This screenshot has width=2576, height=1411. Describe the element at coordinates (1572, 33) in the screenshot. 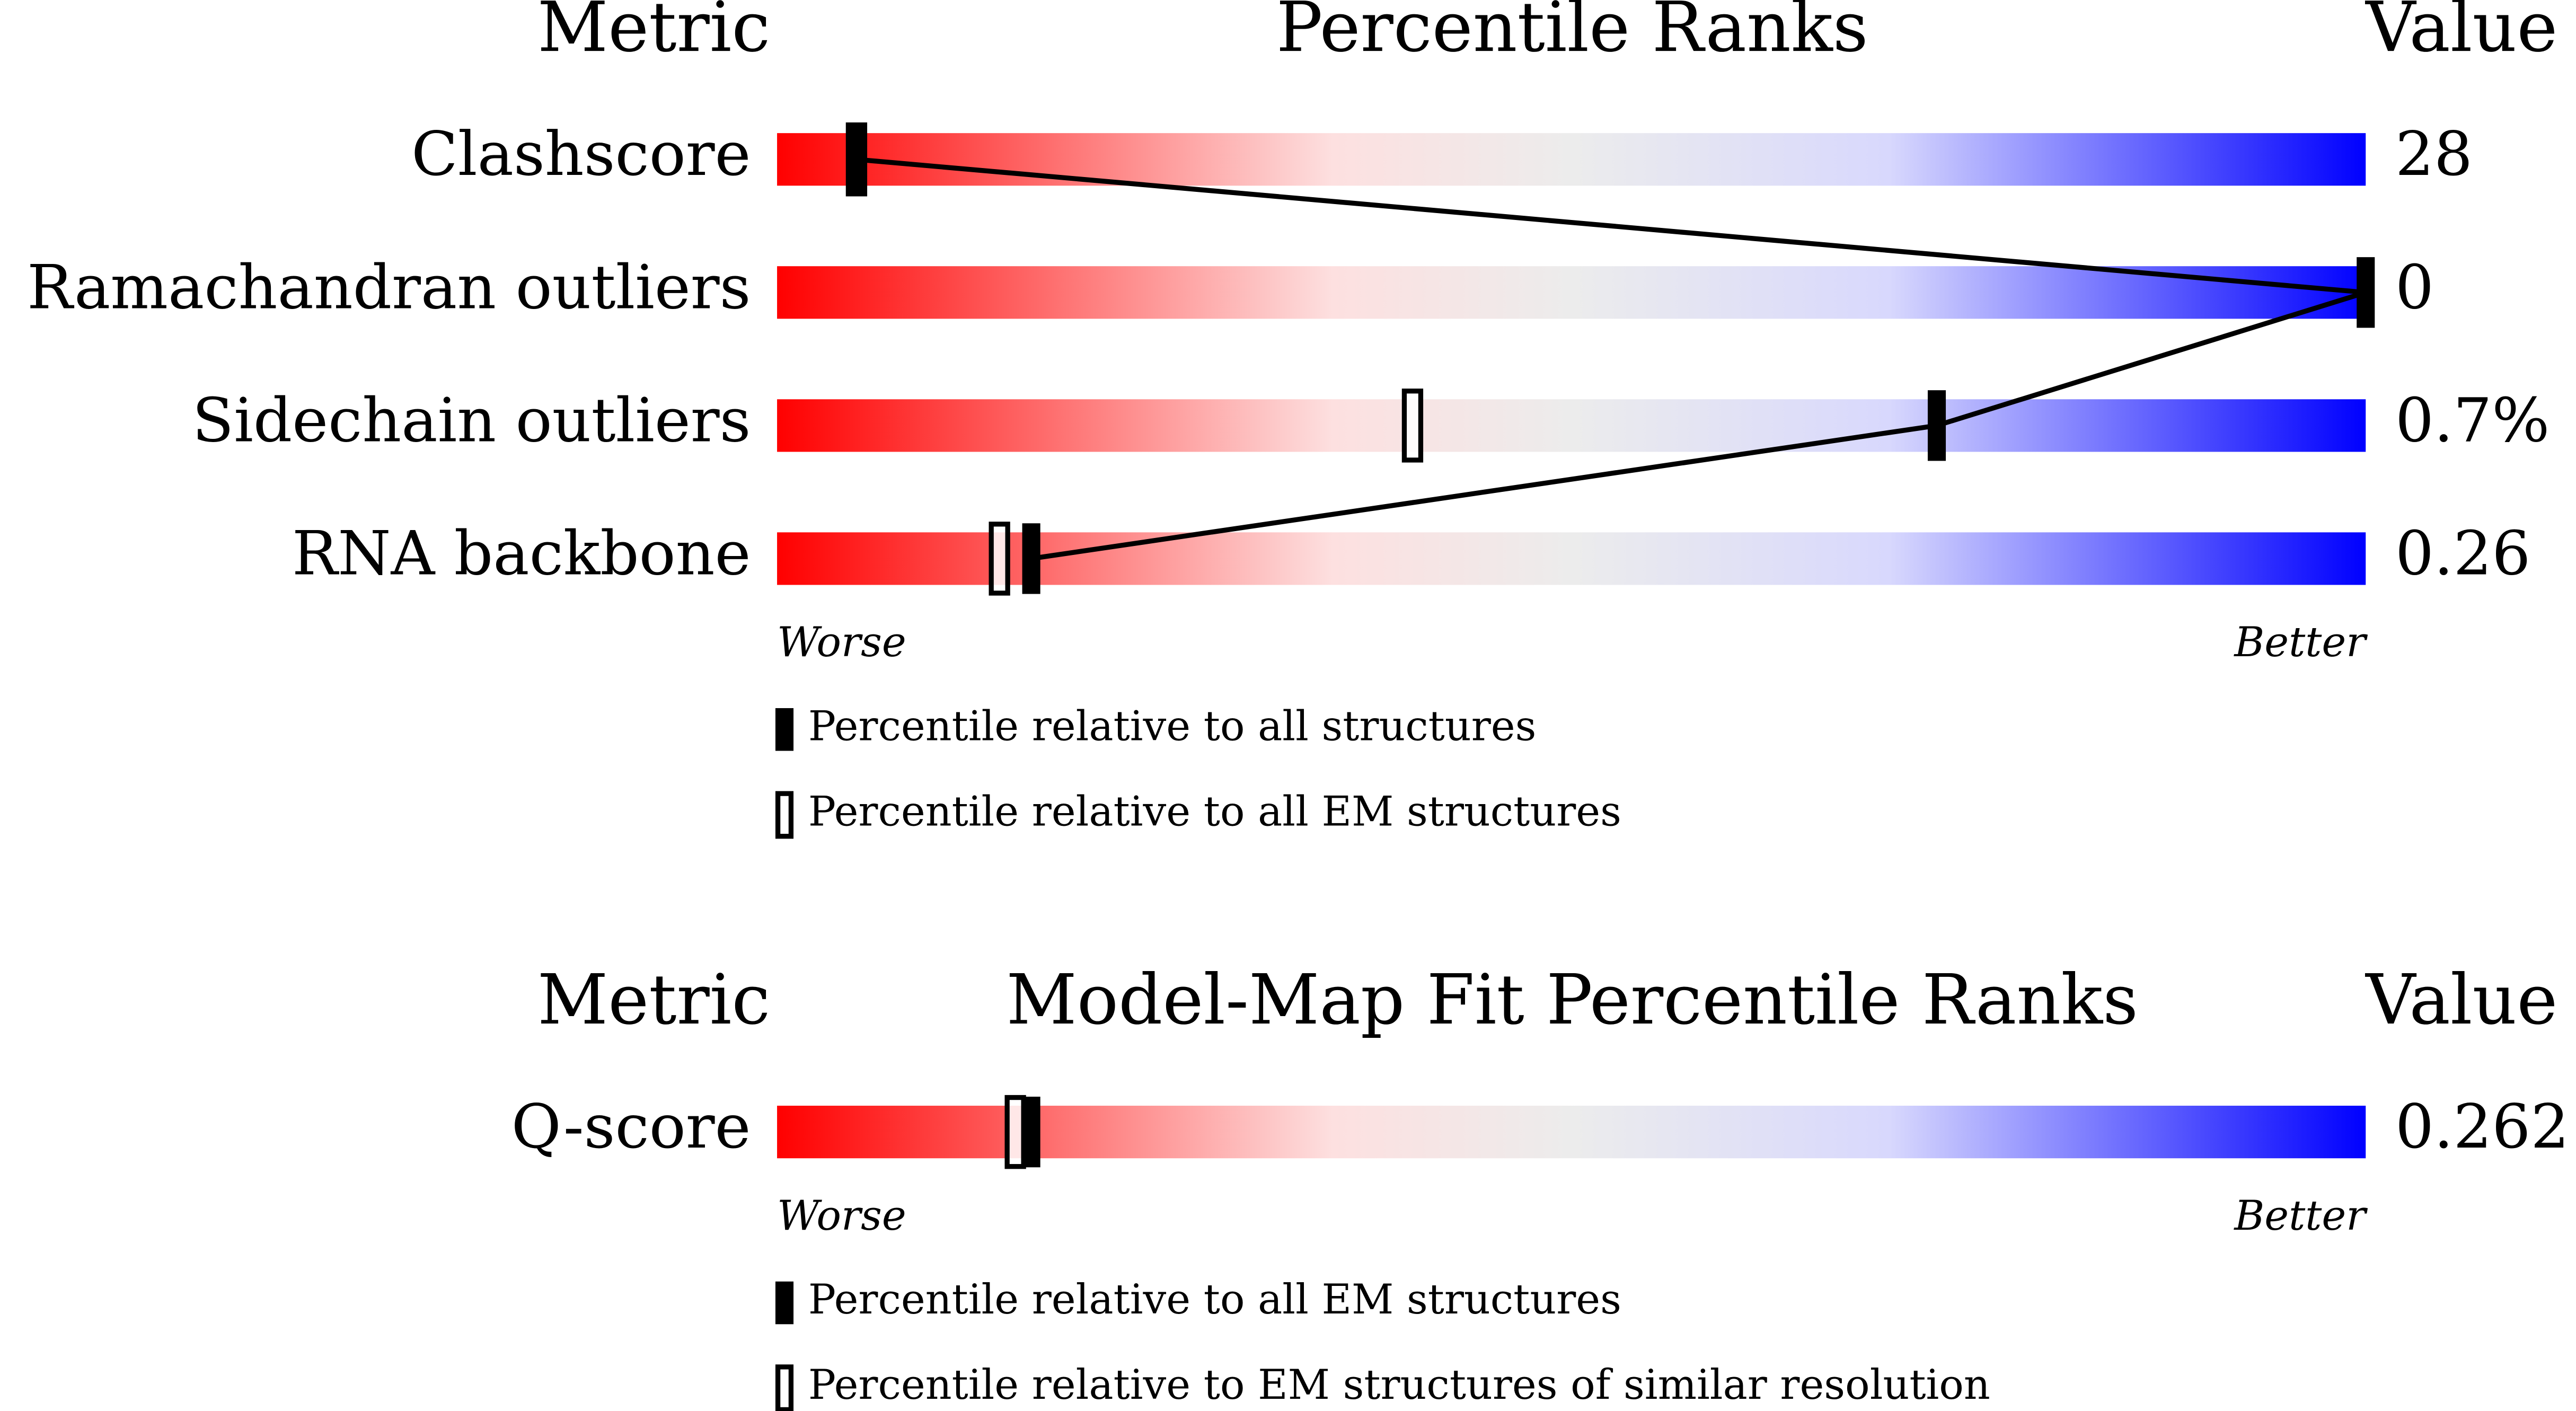

I see `chart-title: Percentile Ranks` at that location.